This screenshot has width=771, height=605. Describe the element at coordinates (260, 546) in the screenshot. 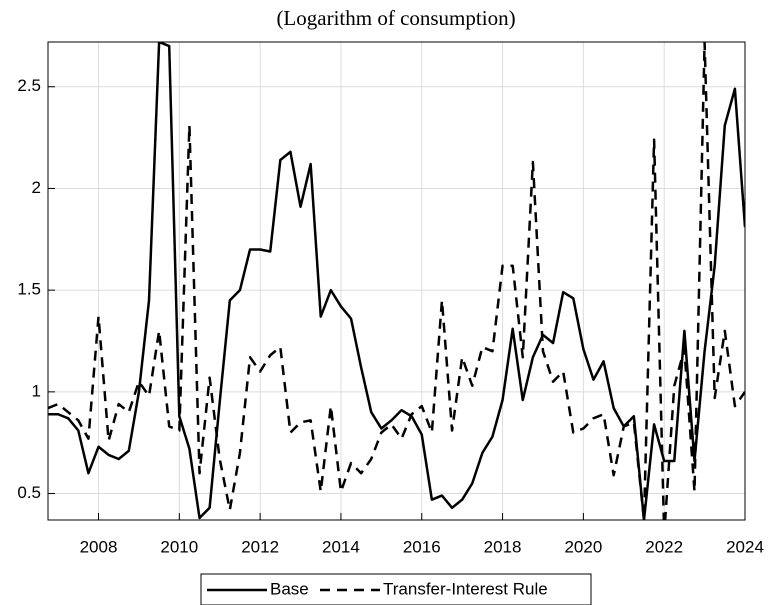

I see `x-tick-label: 2012` at that location.